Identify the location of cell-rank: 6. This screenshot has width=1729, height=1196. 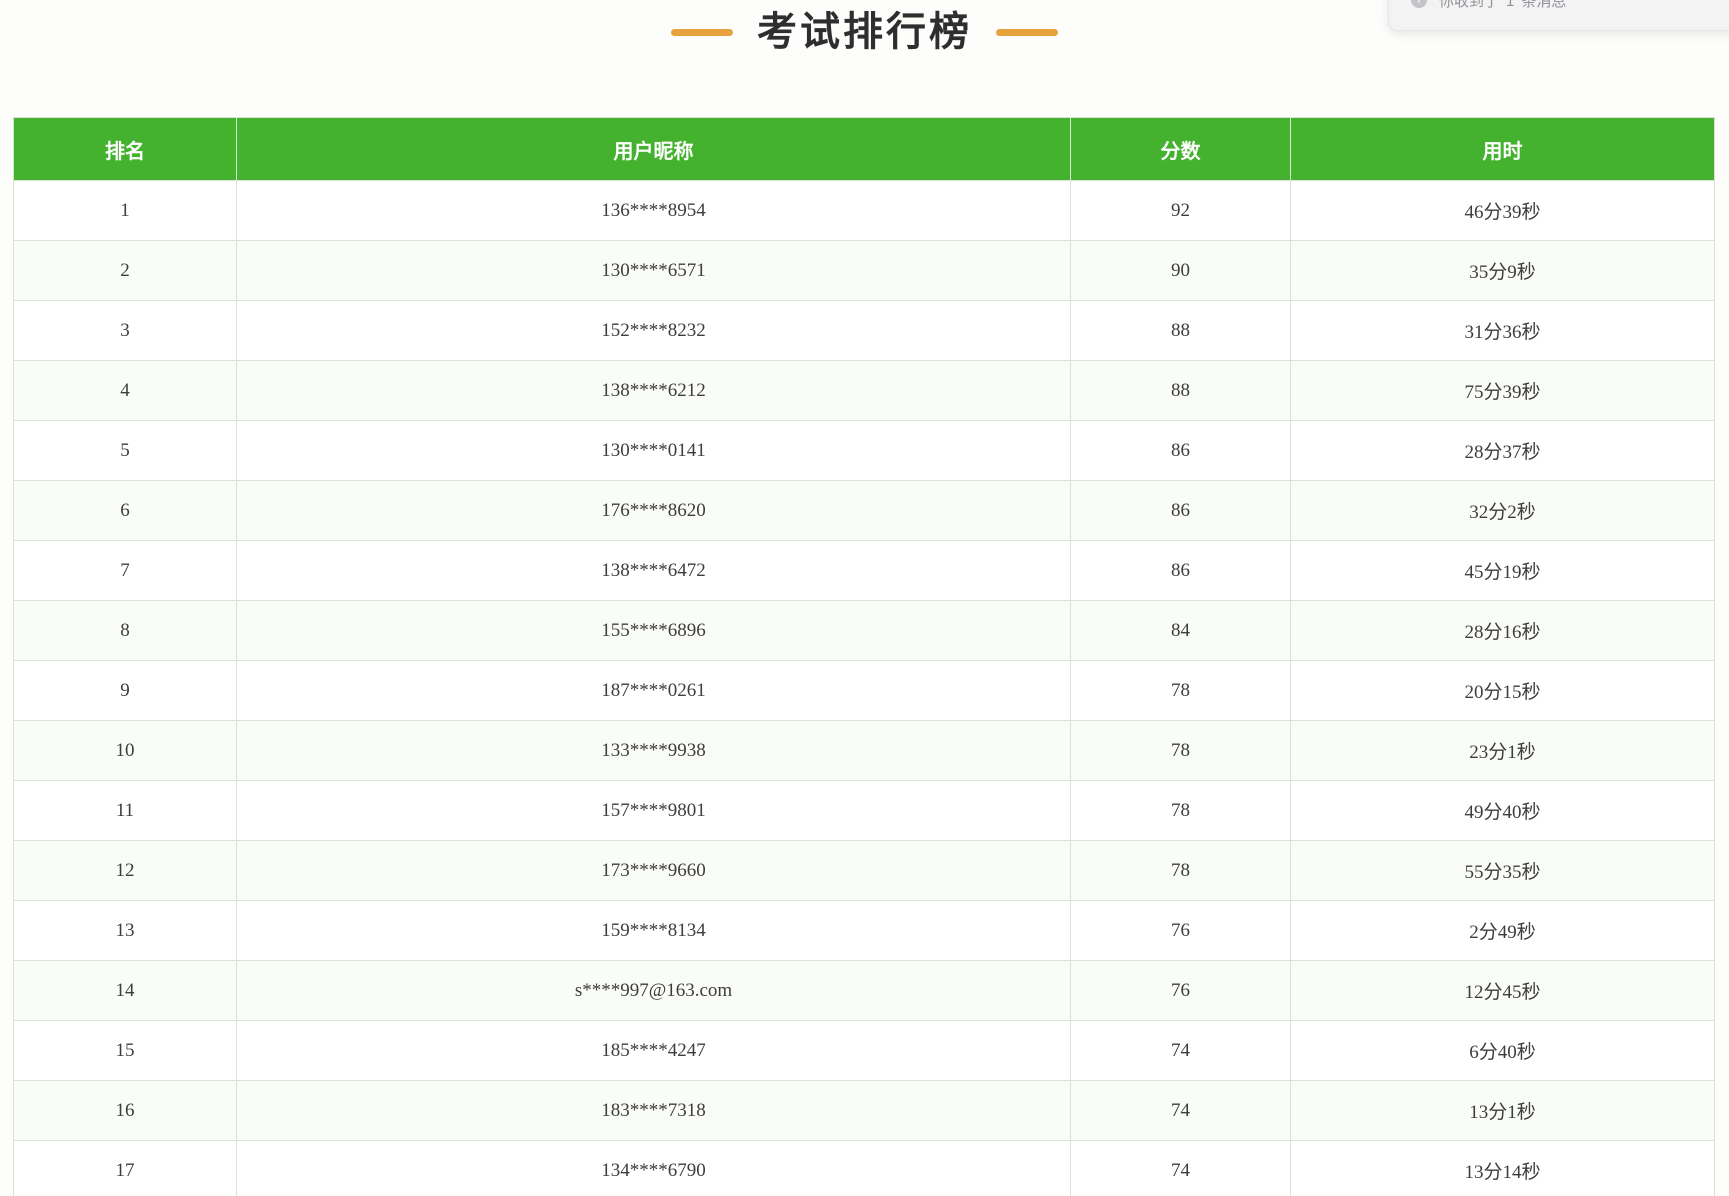
(125, 510).